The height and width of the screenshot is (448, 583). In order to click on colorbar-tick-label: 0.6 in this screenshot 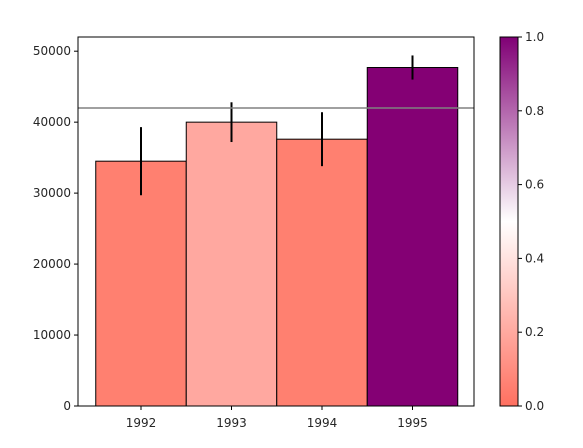, I will do `click(534, 185)`.